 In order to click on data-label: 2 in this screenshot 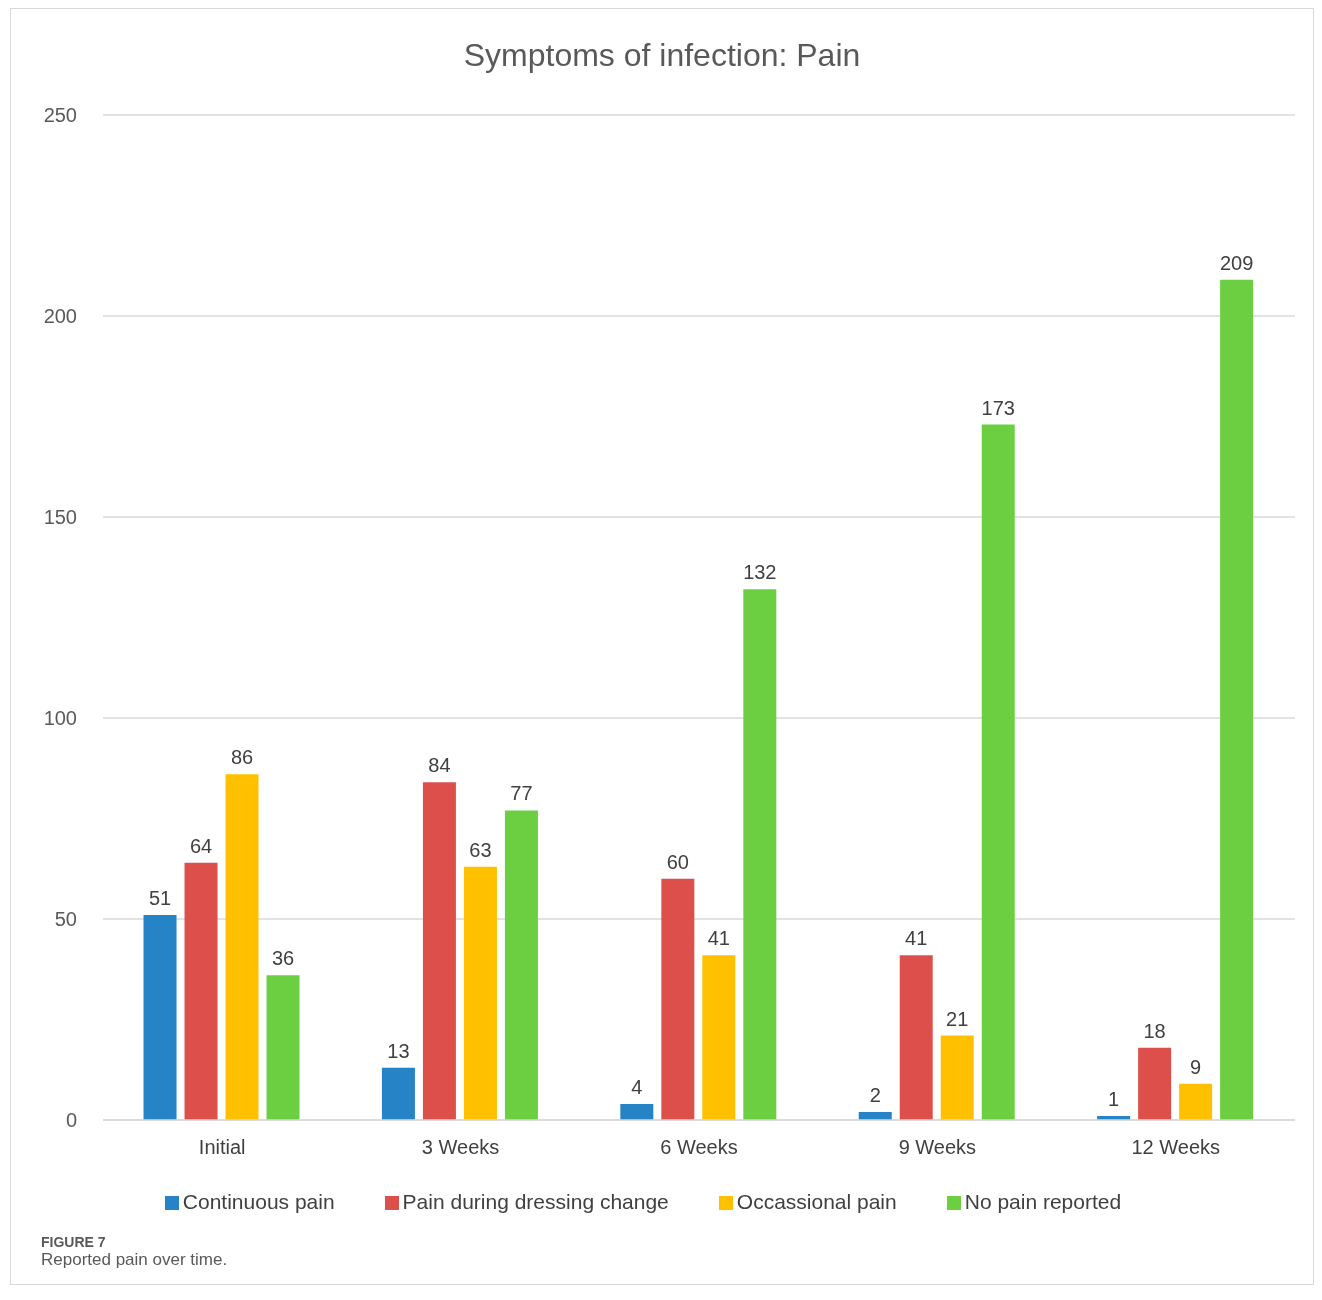, I will do `click(875, 1094)`.